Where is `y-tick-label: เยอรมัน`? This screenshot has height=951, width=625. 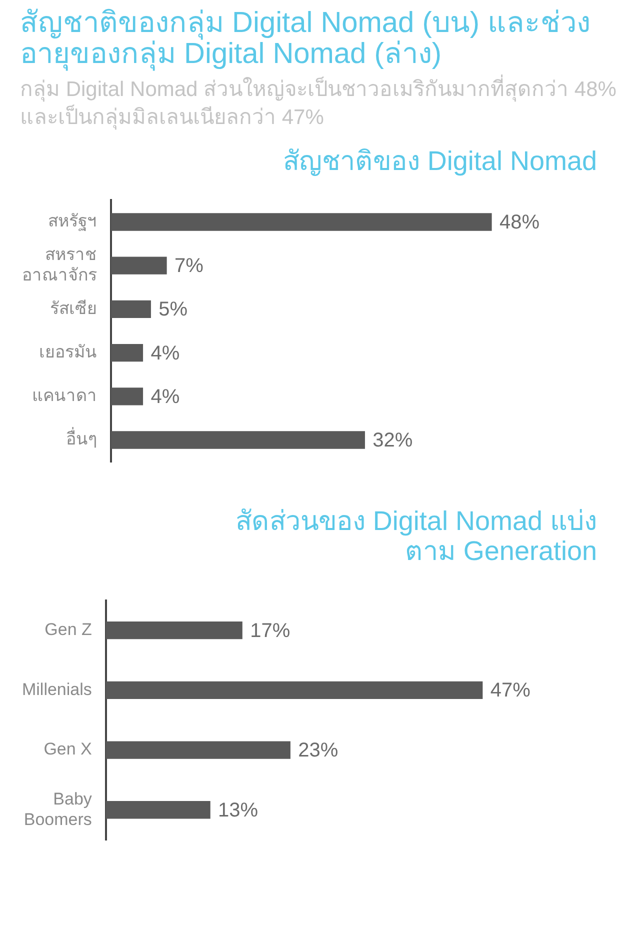 y-tick-label: เยอรมัน is located at coordinates (68, 352).